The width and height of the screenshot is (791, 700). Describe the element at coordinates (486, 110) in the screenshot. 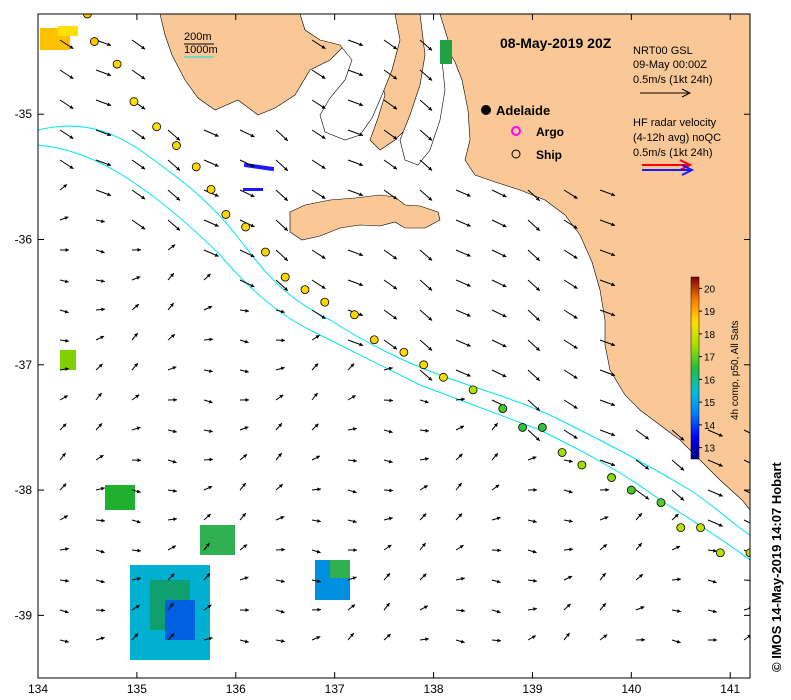

I see `adelaide-dot-icon` at that location.